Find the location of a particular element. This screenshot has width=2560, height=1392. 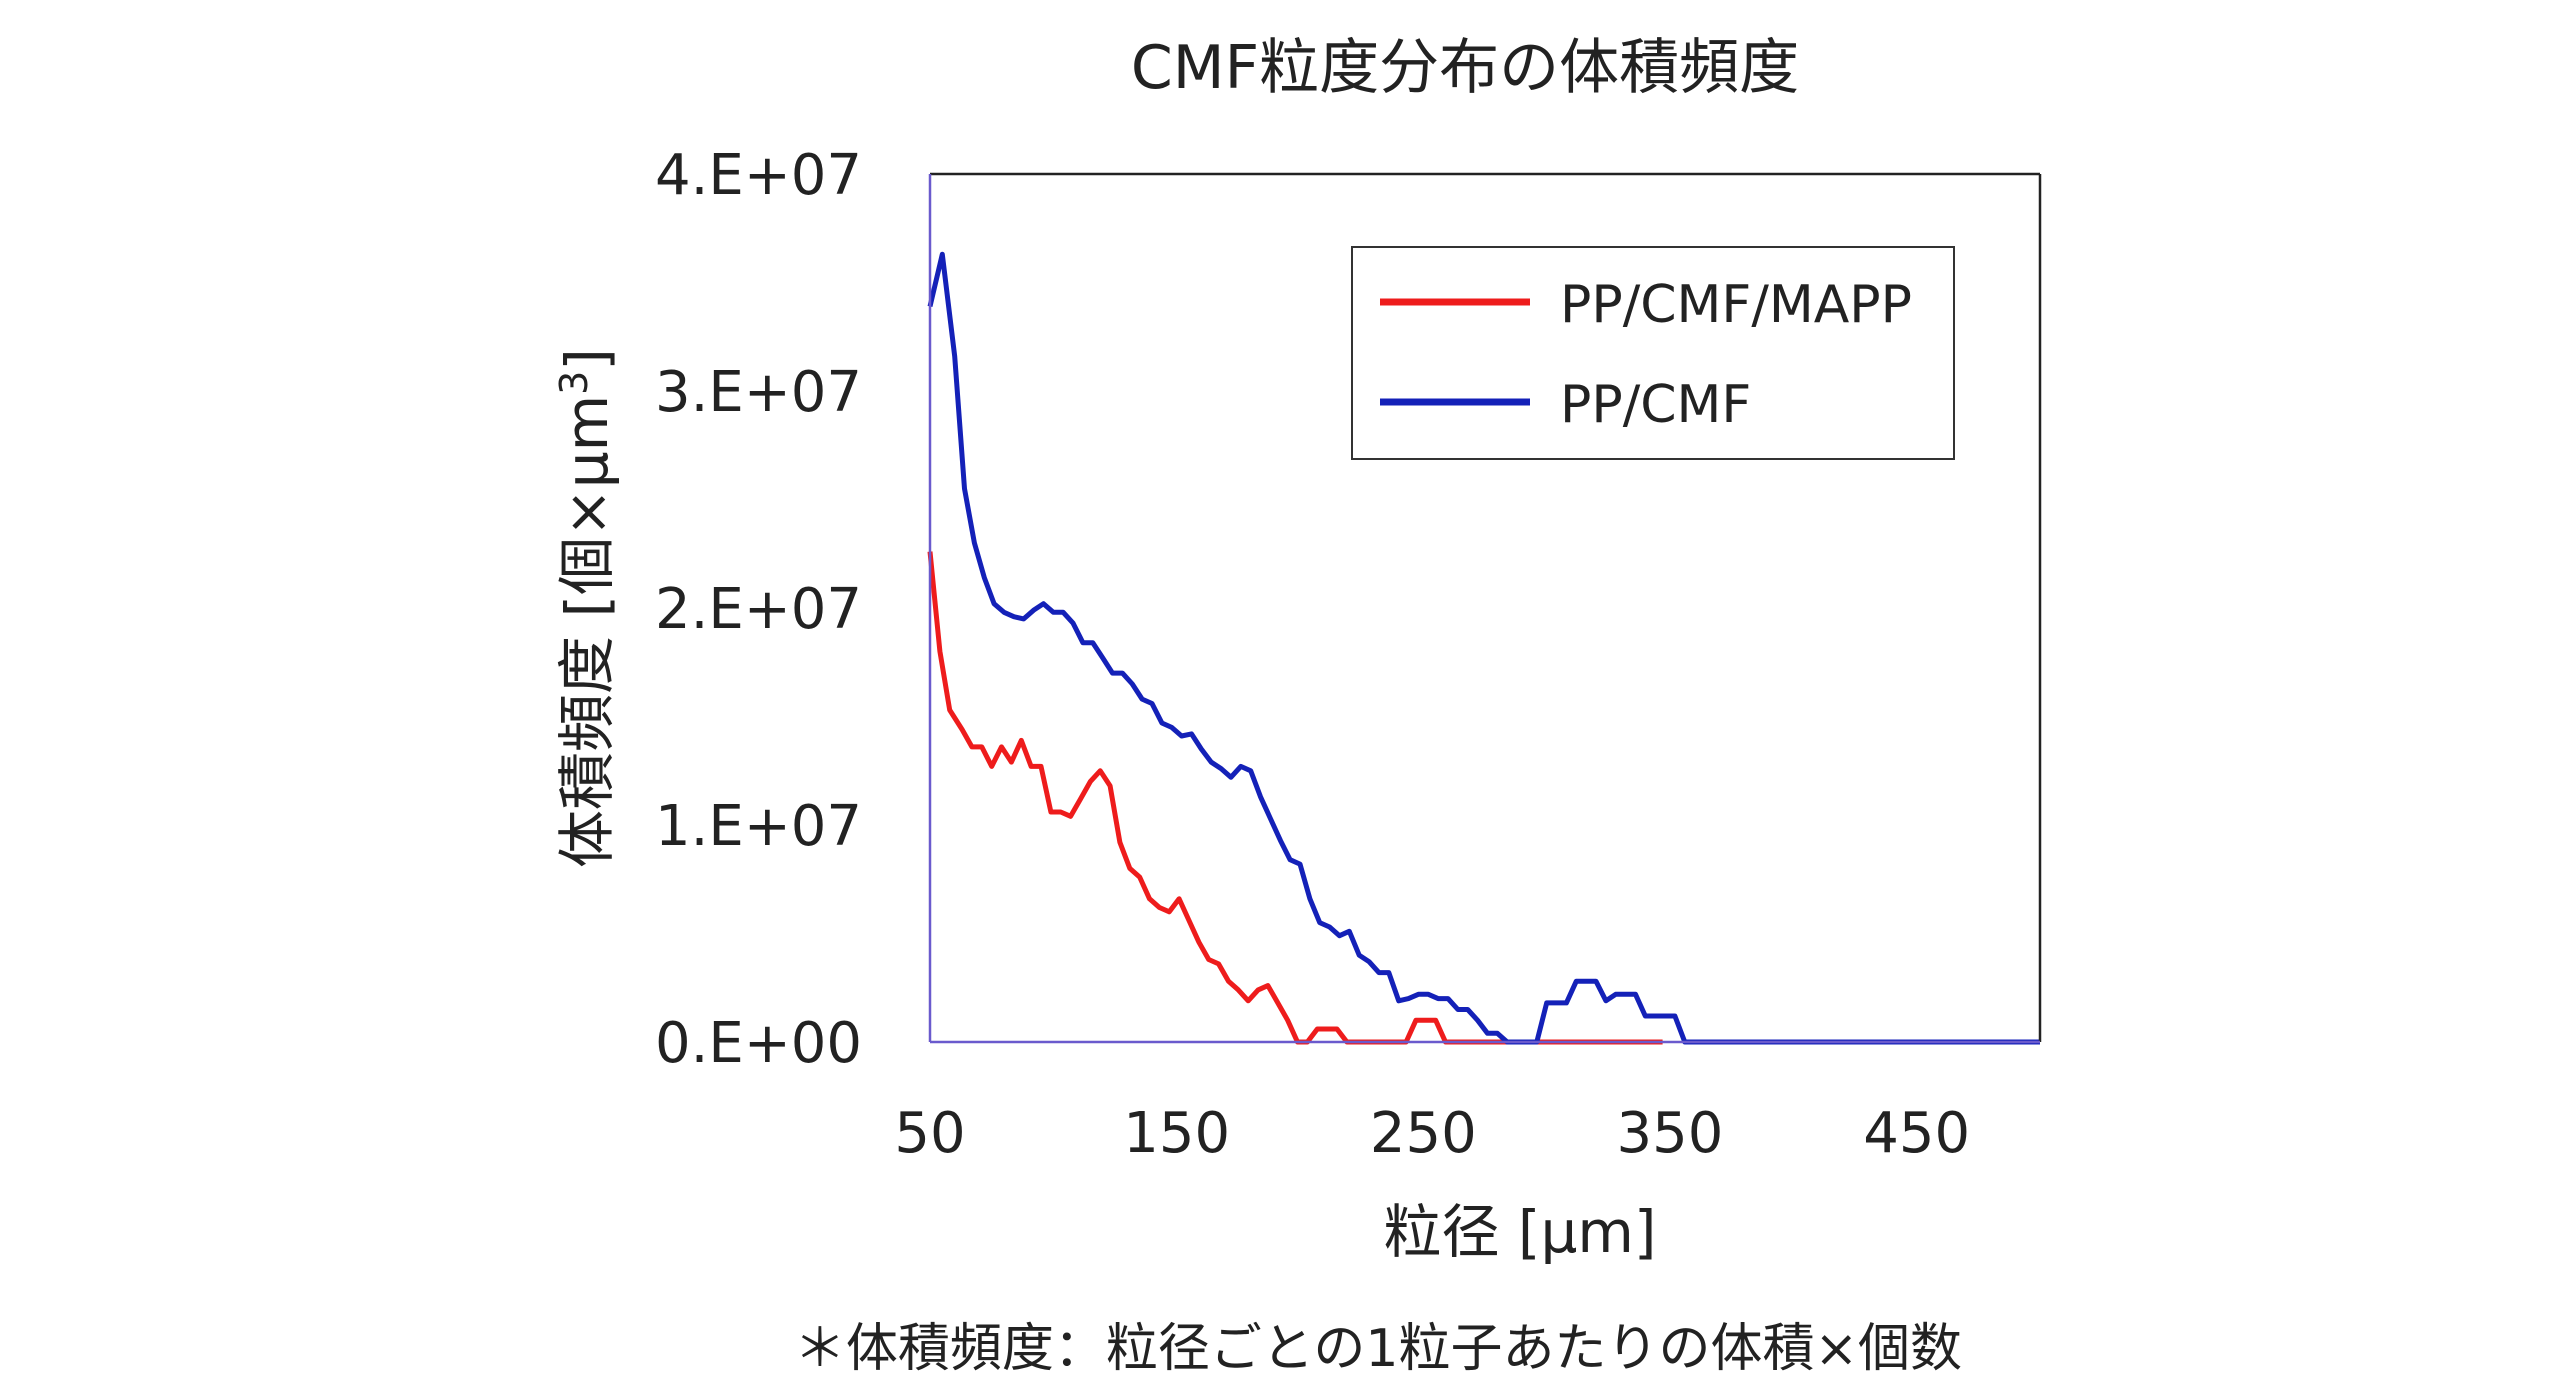

x-tick-label: 250 is located at coordinates (1423, 1133).